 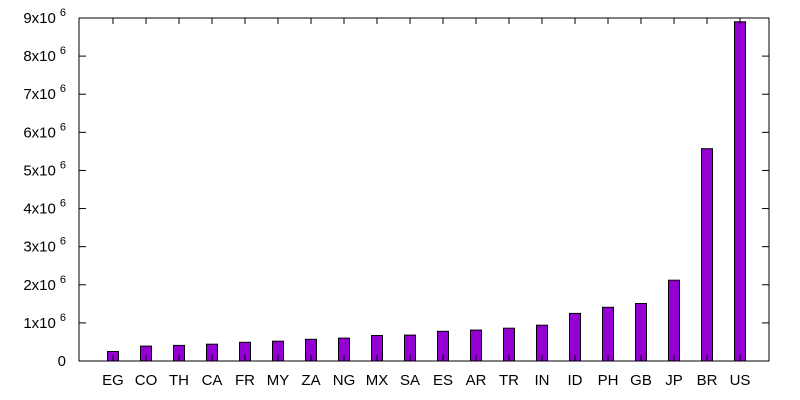 I want to click on x-tick-label: CO, so click(x=146, y=380).